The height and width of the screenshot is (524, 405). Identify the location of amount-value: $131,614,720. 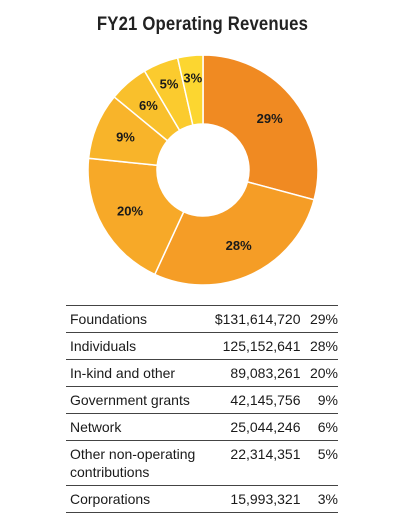
(249, 319).